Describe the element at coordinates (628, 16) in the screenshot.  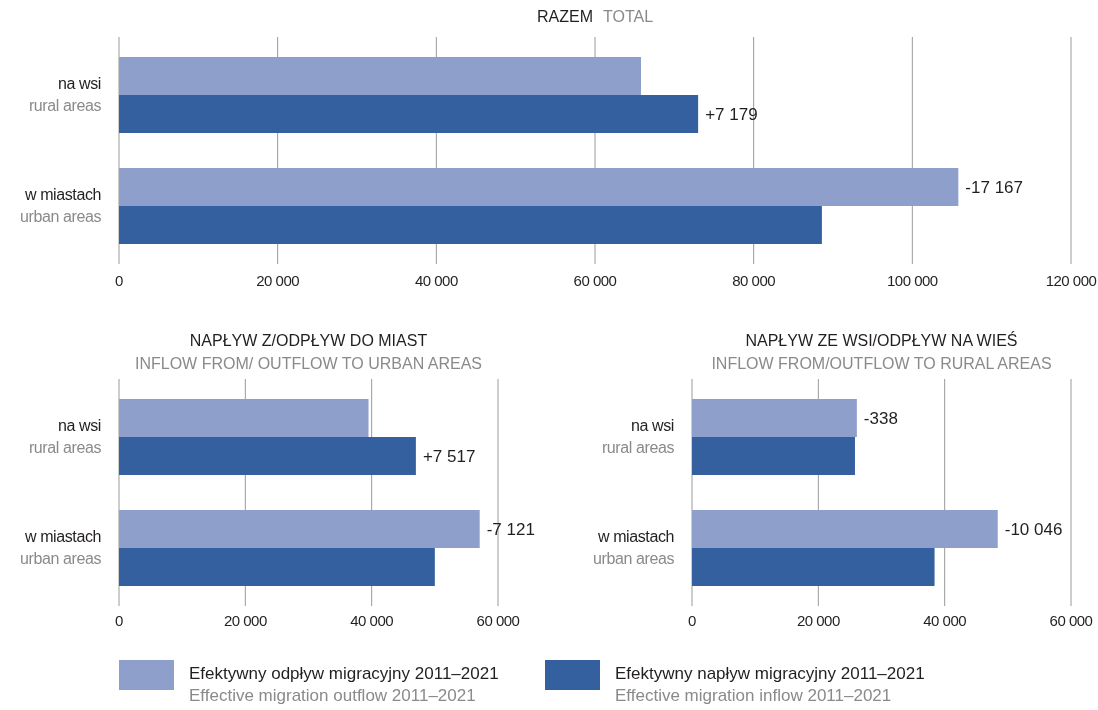
I see `chart-subtitle: TOTAL` at that location.